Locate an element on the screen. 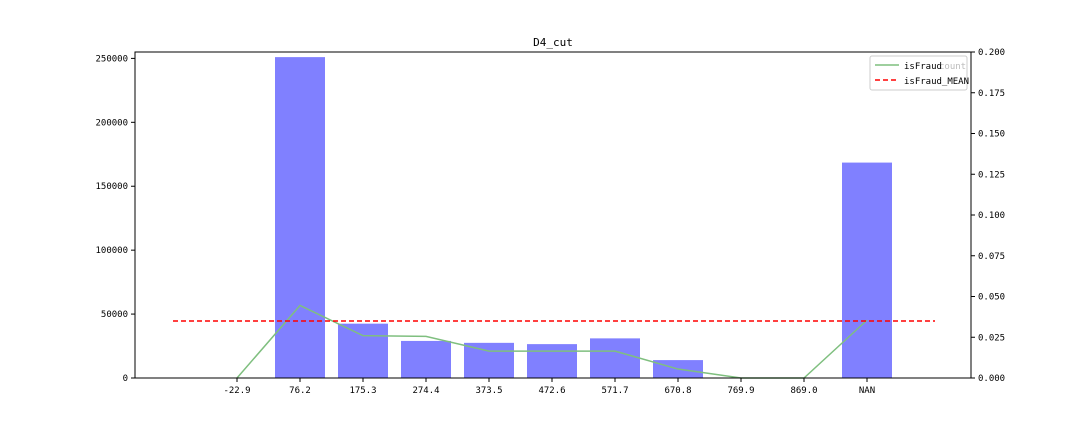  legend-label-isfraud-mean: isFraud_MEAN is located at coordinates (936, 82).